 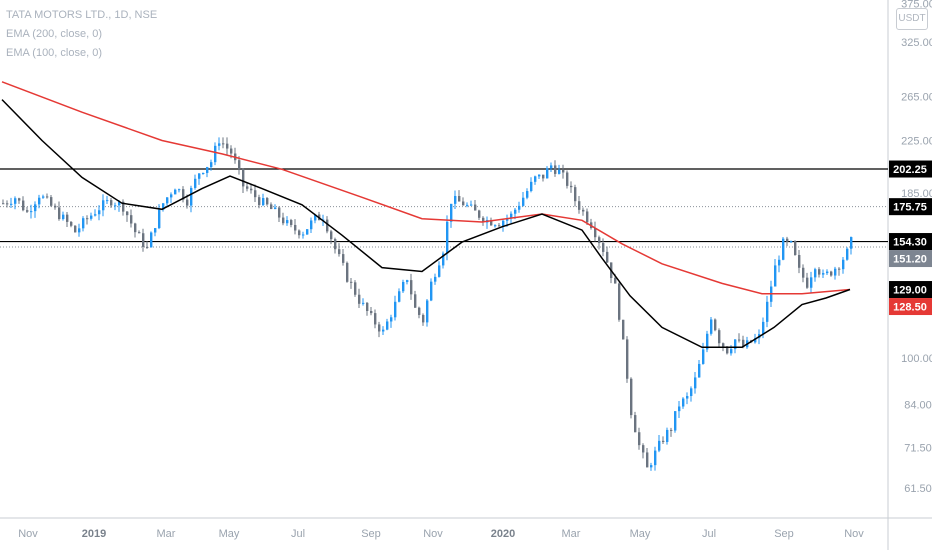 I want to click on y-tick-label: 375.00, so click(x=916, y=5).